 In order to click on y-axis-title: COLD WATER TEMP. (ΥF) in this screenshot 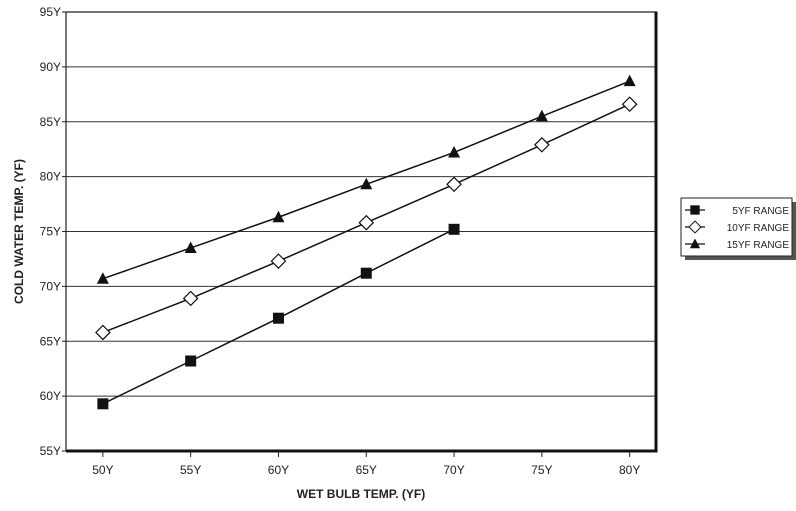, I will do `click(19, 231)`.